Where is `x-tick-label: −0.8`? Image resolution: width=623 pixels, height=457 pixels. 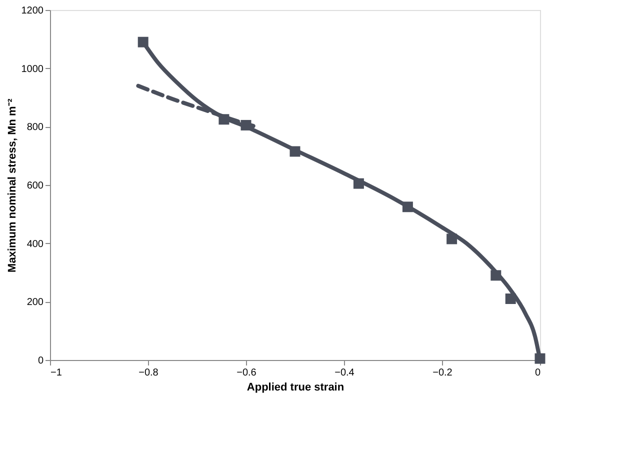
x-tick-label: −0.8 is located at coordinates (148, 373).